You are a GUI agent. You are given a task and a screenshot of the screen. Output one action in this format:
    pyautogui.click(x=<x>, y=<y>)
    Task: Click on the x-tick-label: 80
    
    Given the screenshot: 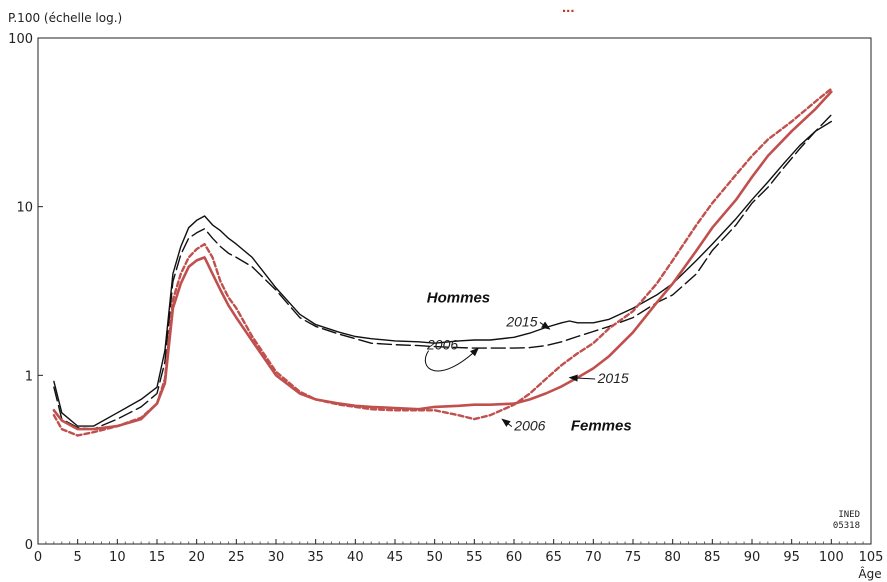 What is the action you would take?
    pyautogui.click(x=672, y=557)
    